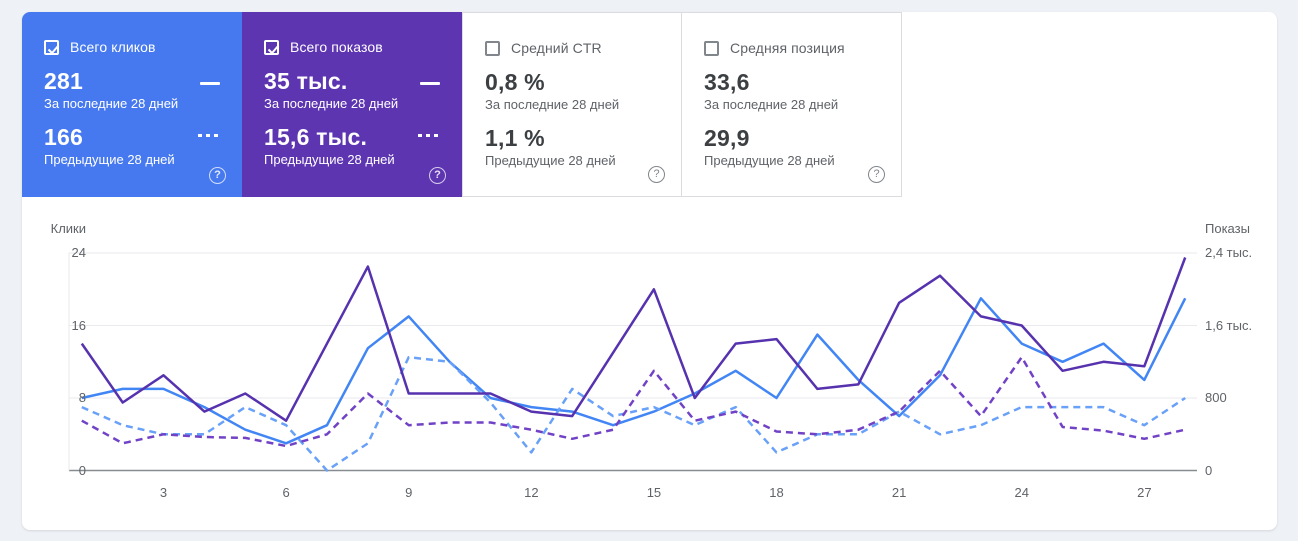 This screenshot has width=1298, height=541. I want to click on checkbox-average-position, so click(711, 48).